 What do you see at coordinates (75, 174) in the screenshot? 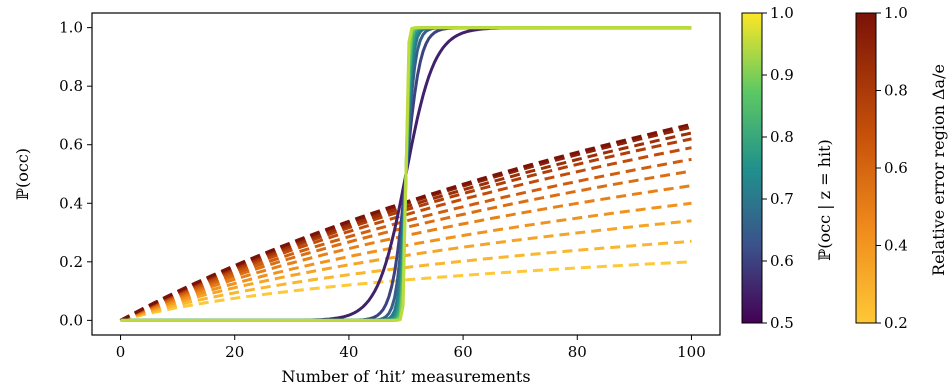
I see `y-axis: 0.0 0.2 0.4 0.6 0.8 1.0` at bounding box center [75, 174].